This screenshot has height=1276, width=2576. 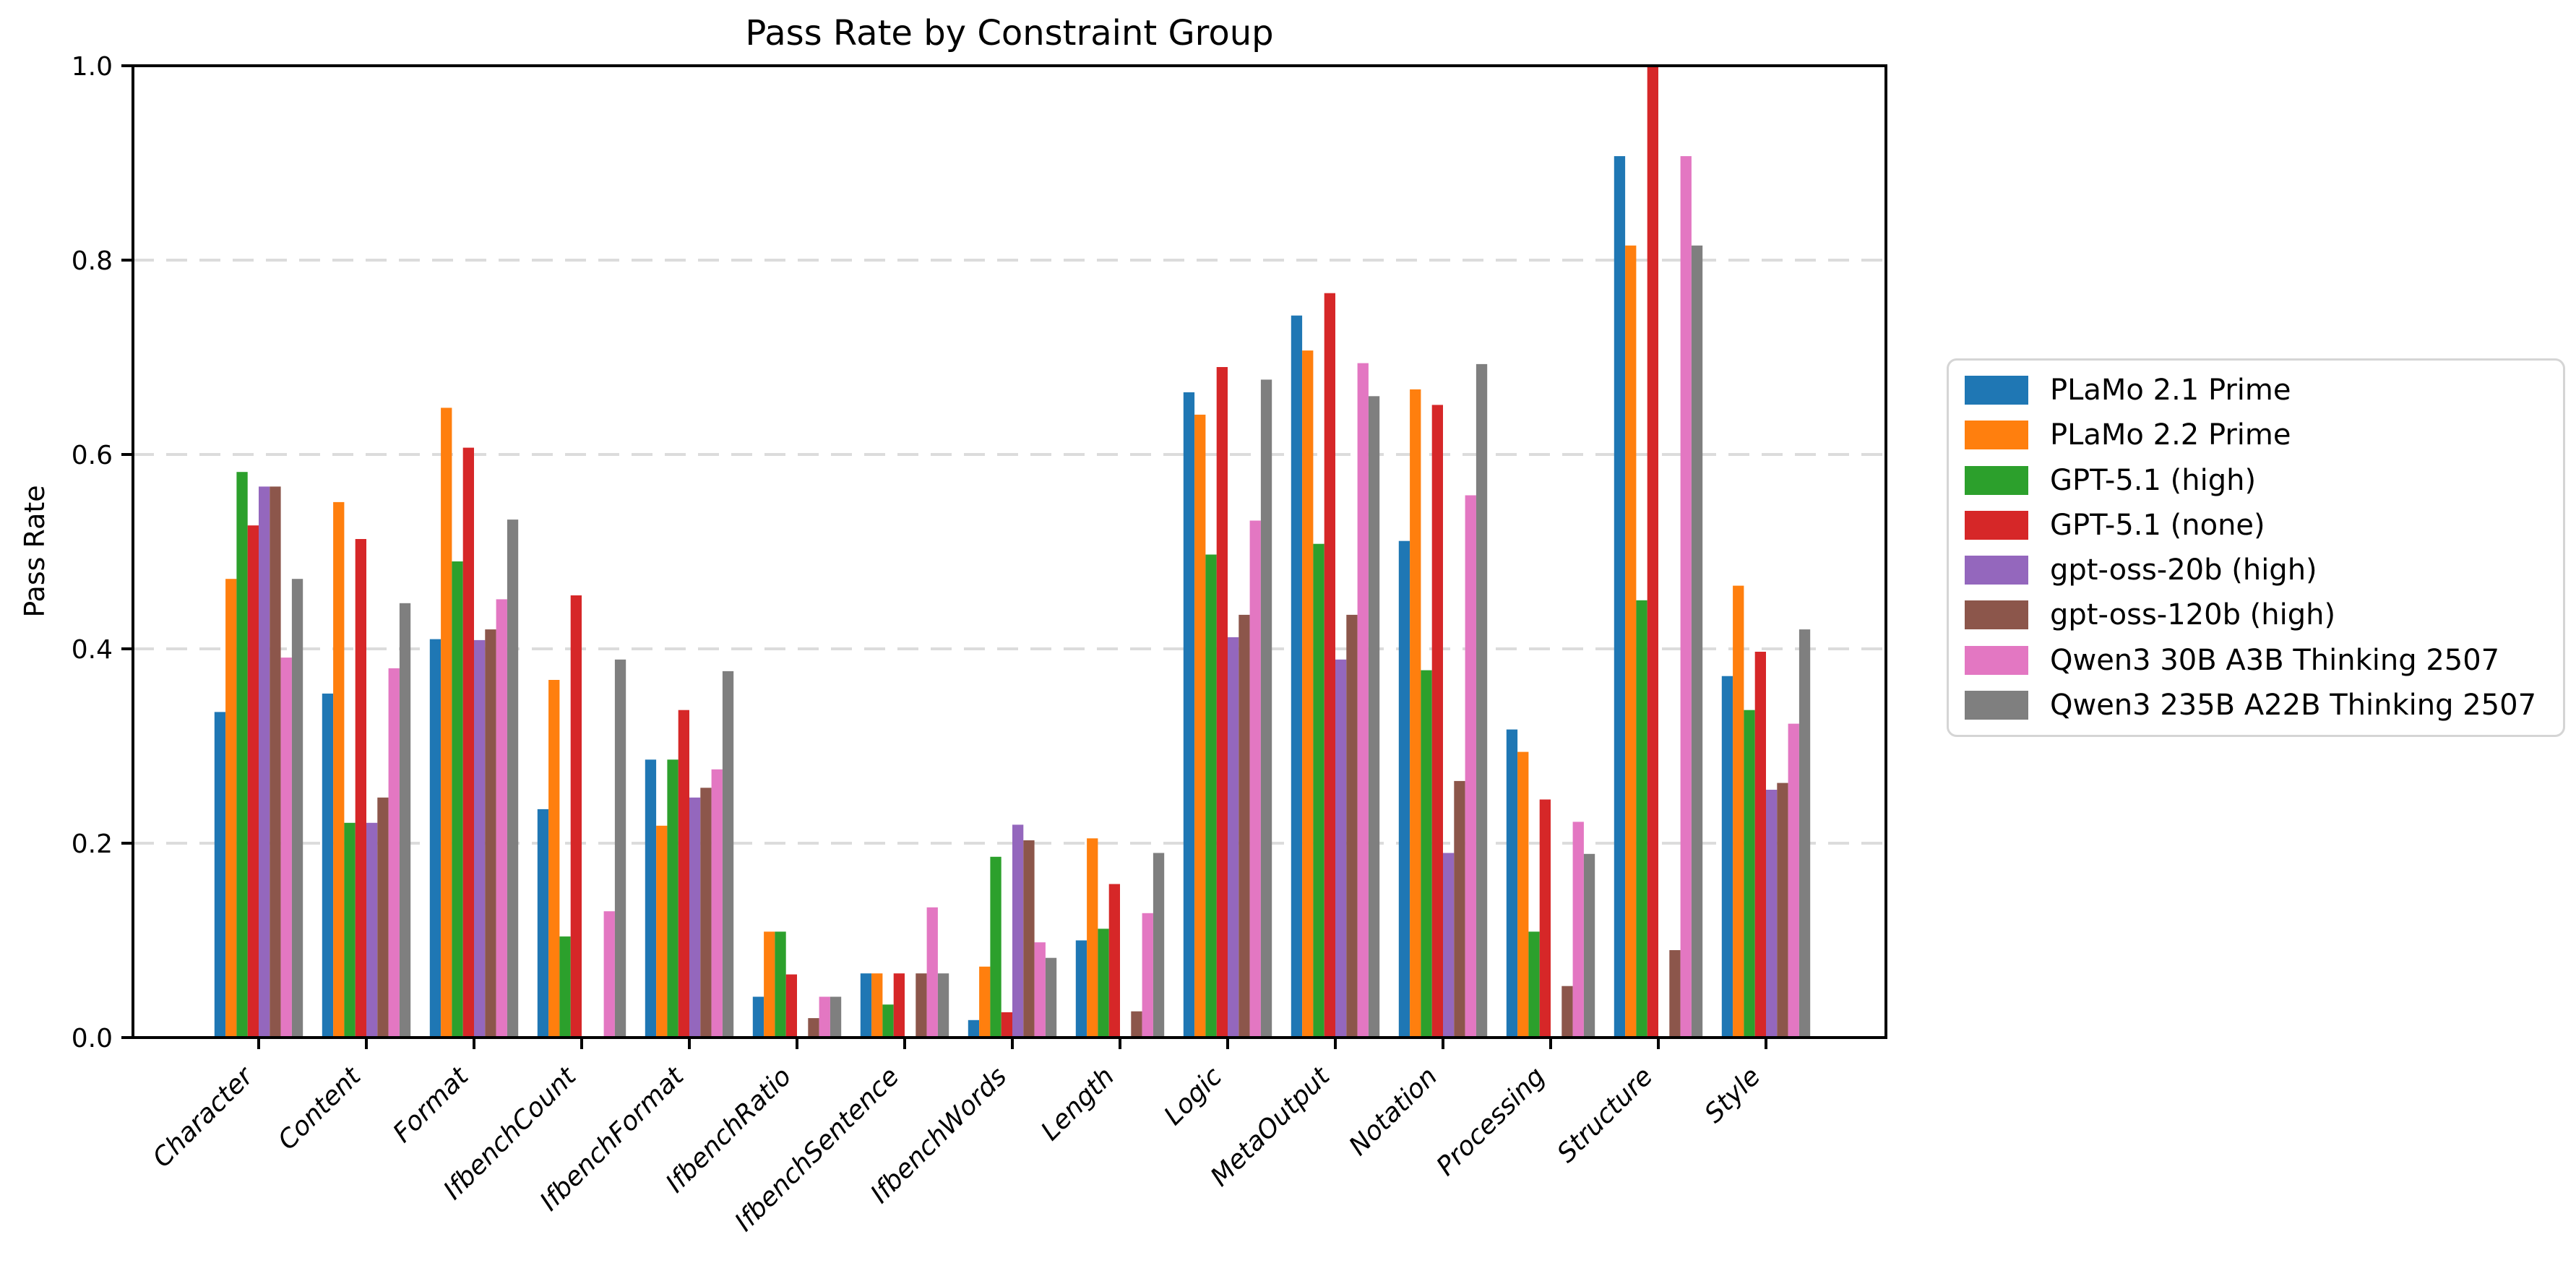 I want to click on legend-item: GPT-5.1 (high), so click(x=2256, y=480).